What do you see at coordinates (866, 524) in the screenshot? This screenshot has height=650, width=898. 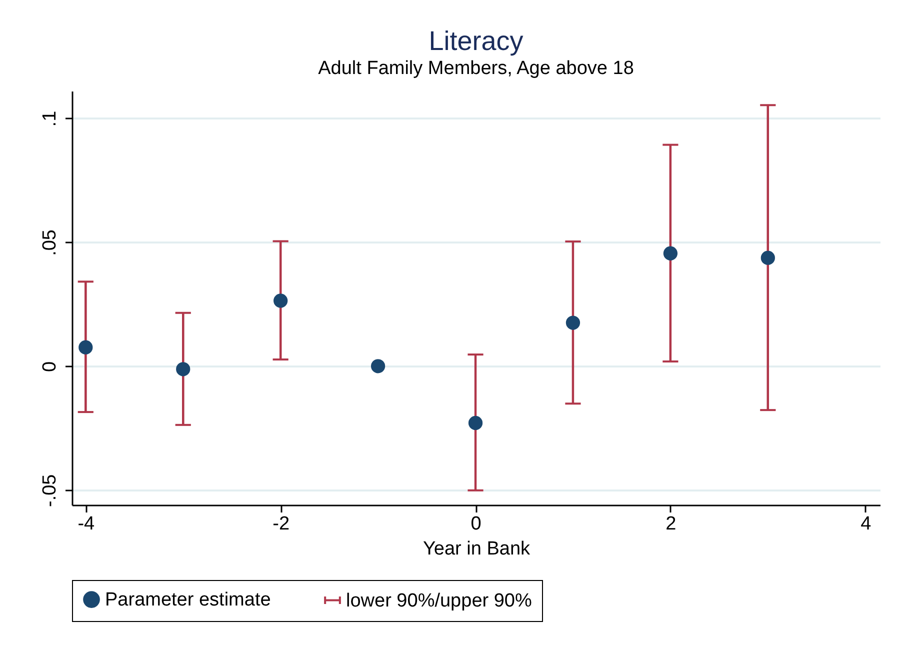 I see `x-tick-label: 4` at bounding box center [866, 524].